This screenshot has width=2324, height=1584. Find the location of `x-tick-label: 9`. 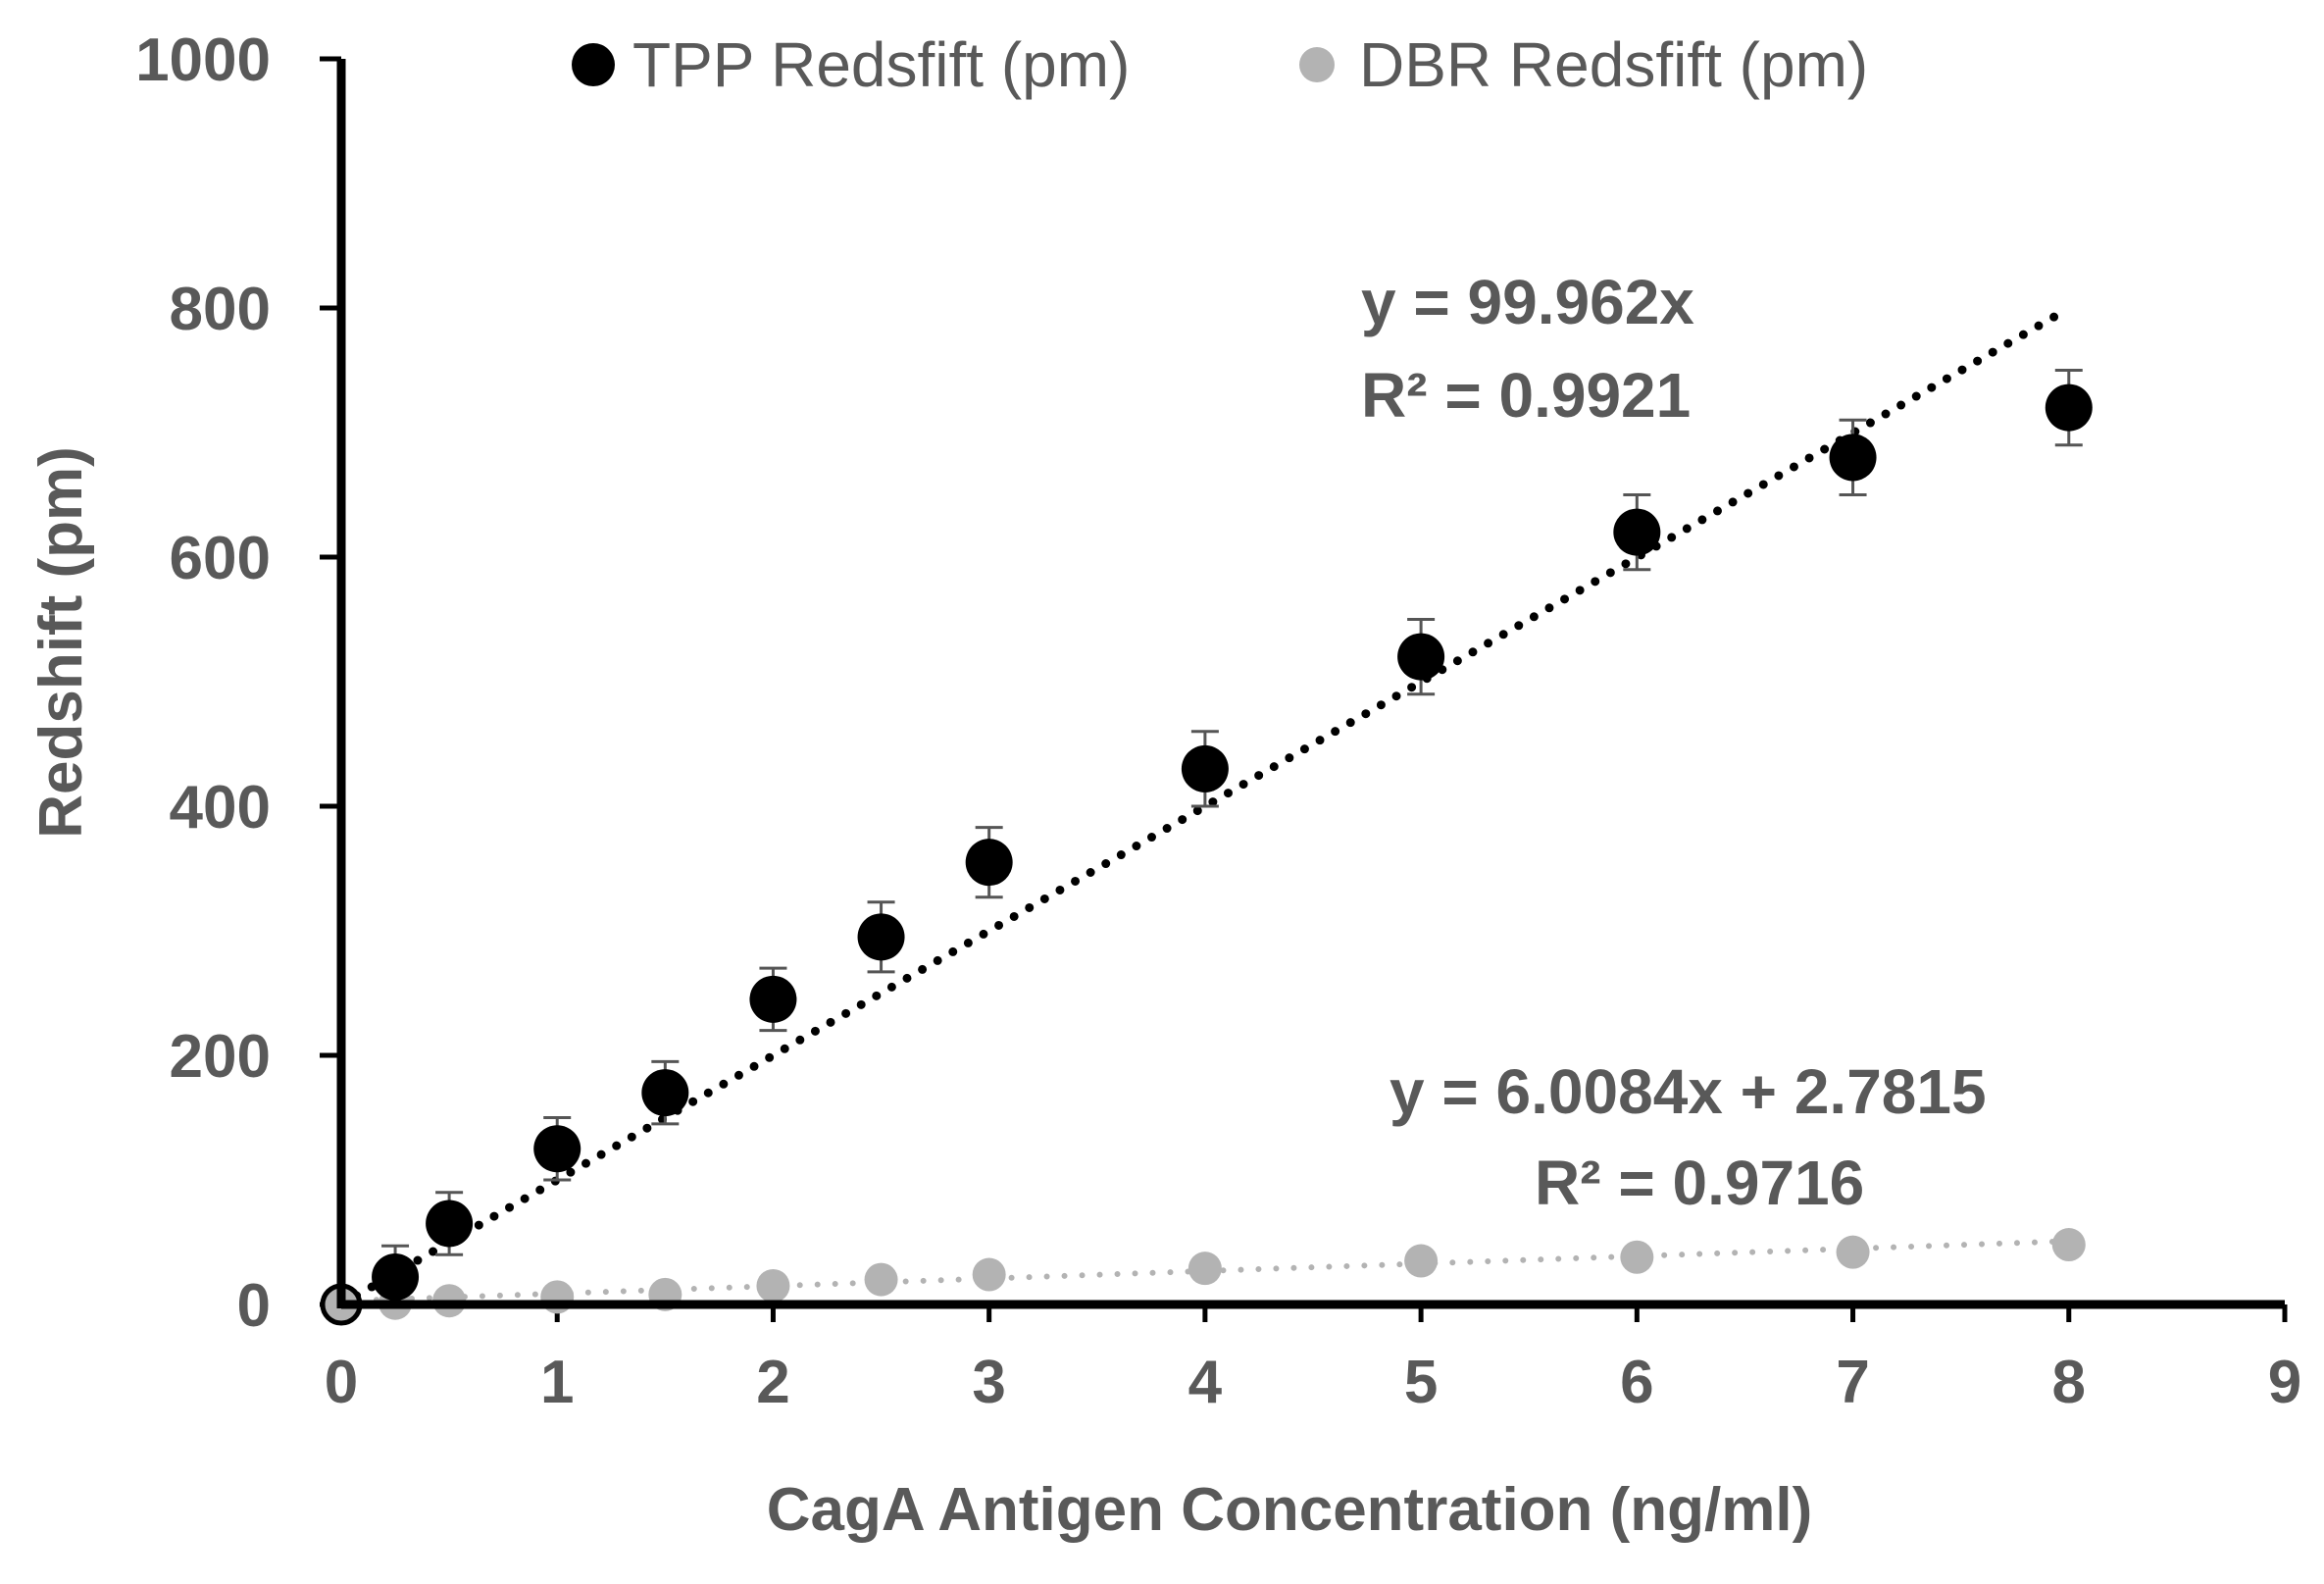

x-tick-label: 9 is located at coordinates (2285, 1382).